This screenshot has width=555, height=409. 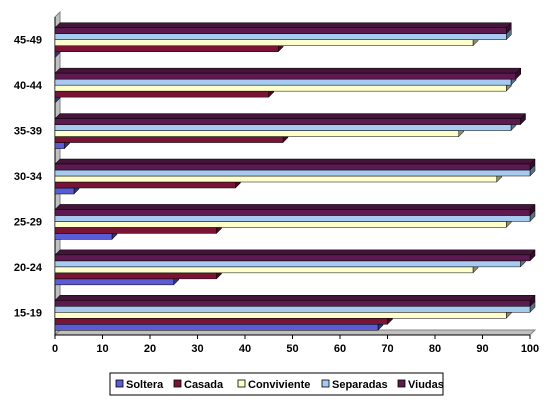 I want to click on legend-label: Conviviente, so click(x=279, y=385).